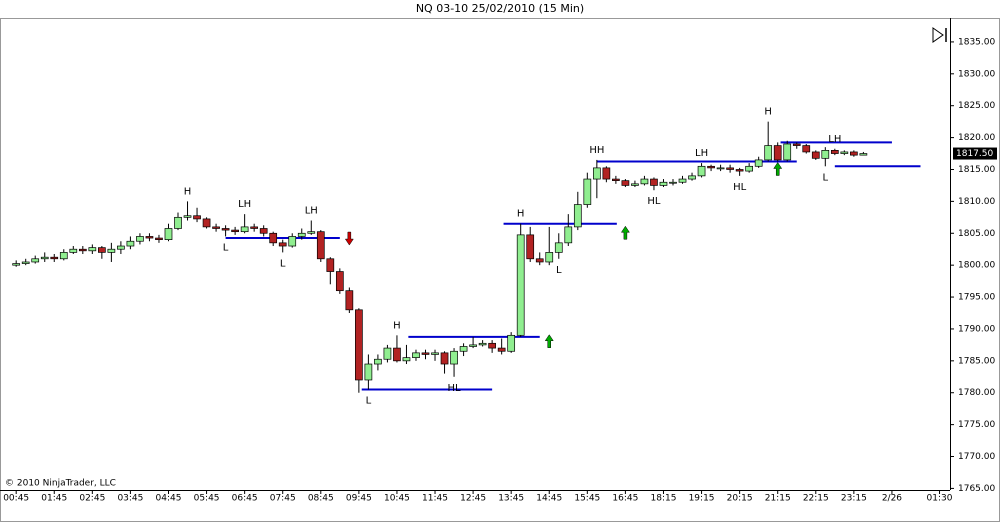  I want to click on swing-label: HH, so click(596, 150).